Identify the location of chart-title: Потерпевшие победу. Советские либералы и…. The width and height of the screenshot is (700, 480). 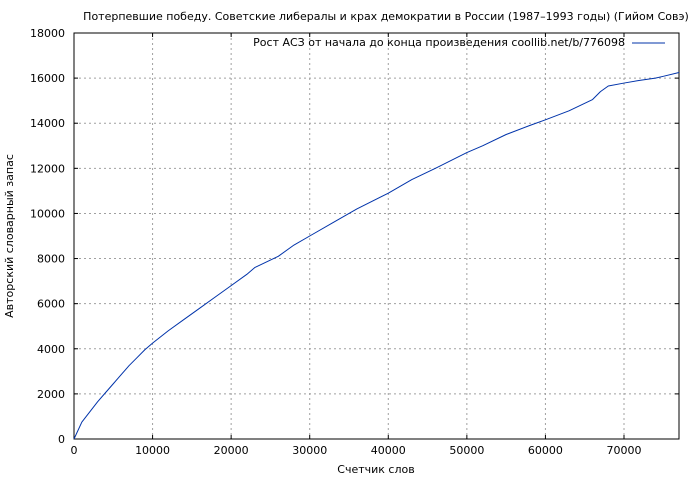
(386, 16).